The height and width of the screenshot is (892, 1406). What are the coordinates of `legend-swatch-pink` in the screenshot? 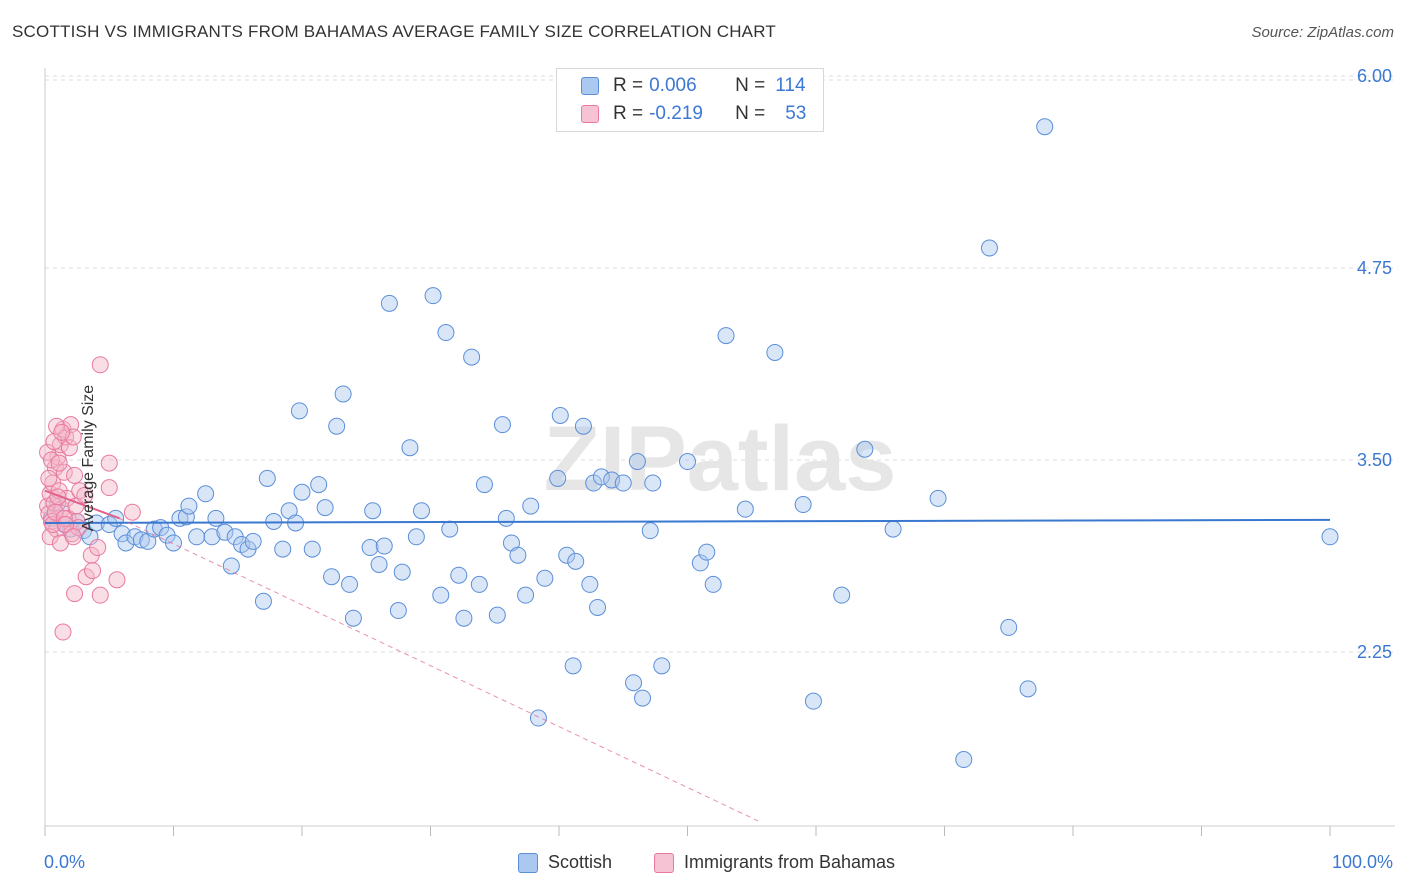 It's located at (590, 114).